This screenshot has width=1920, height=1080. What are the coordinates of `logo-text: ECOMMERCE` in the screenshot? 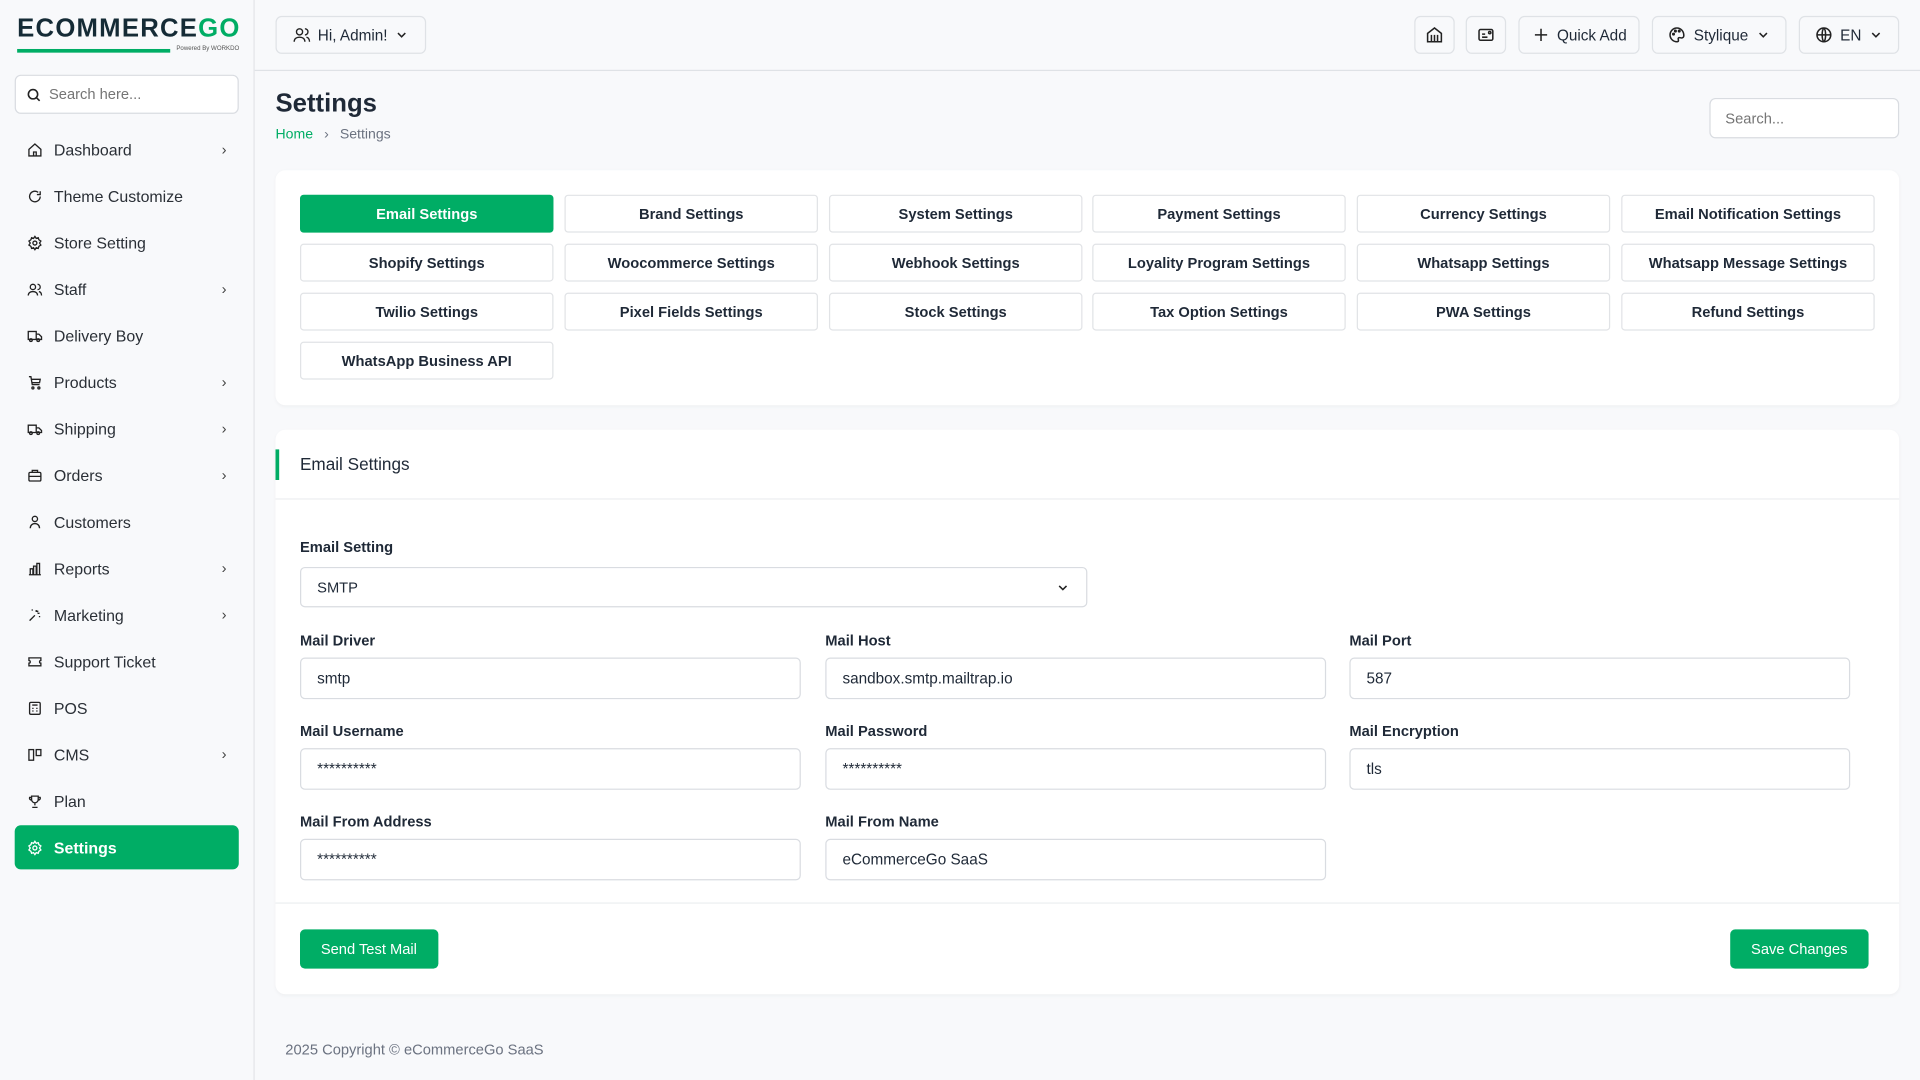 It's located at (108, 28).